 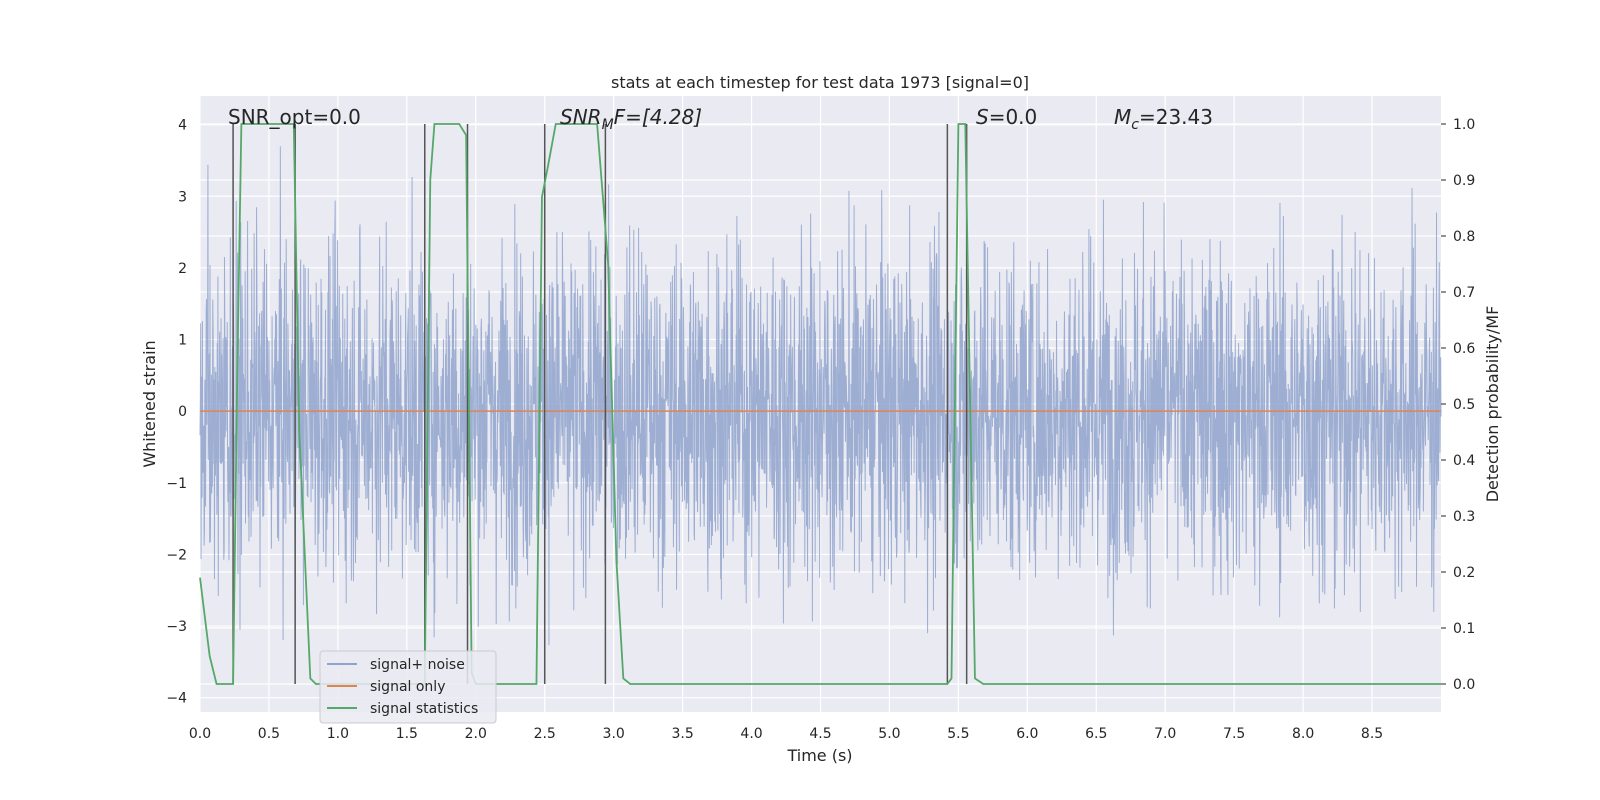 What do you see at coordinates (1176, 117) in the screenshot?
I see `mc-rest: =23.43` at bounding box center [1176, 117].